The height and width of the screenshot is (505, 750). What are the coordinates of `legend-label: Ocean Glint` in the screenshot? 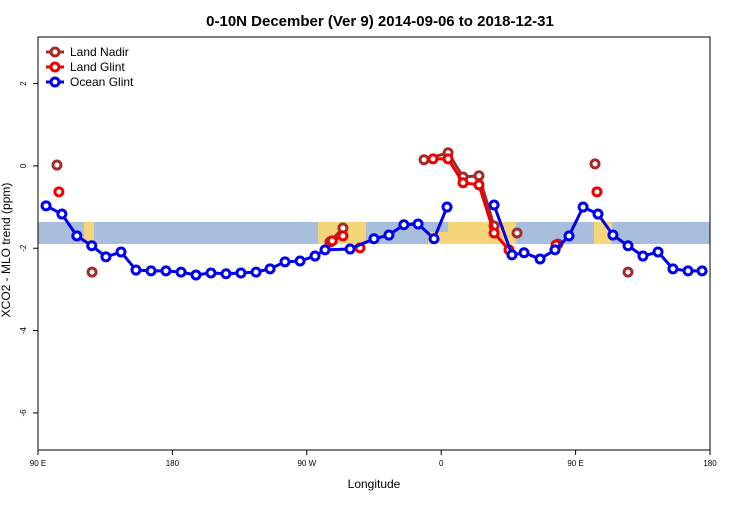 It's located at (102, 82).